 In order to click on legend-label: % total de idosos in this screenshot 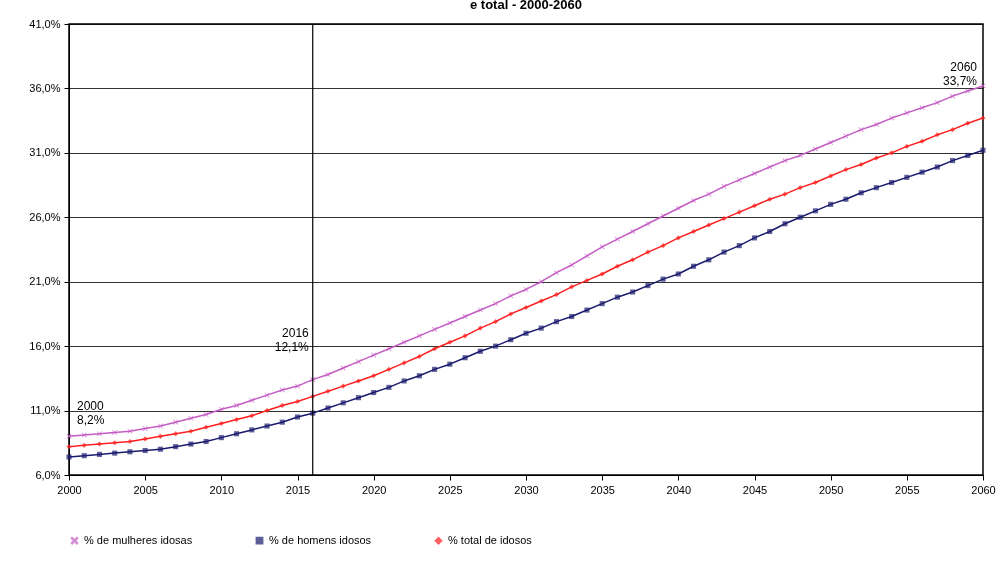, I will do `click(490, 539)`.